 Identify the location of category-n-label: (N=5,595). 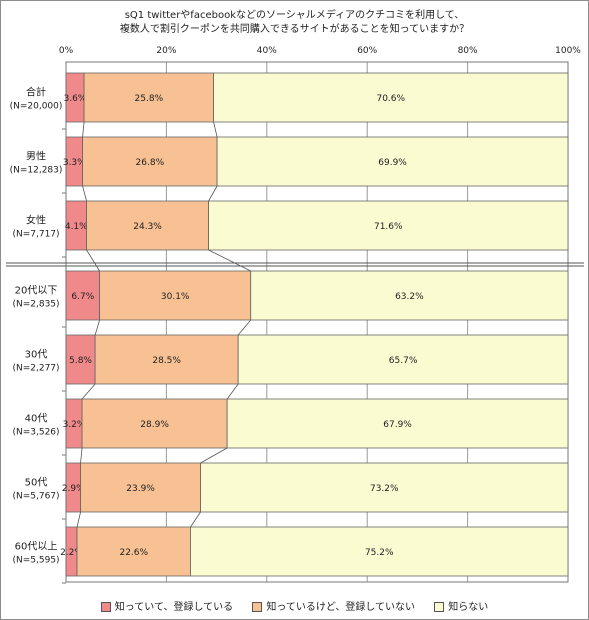
(35, 561).